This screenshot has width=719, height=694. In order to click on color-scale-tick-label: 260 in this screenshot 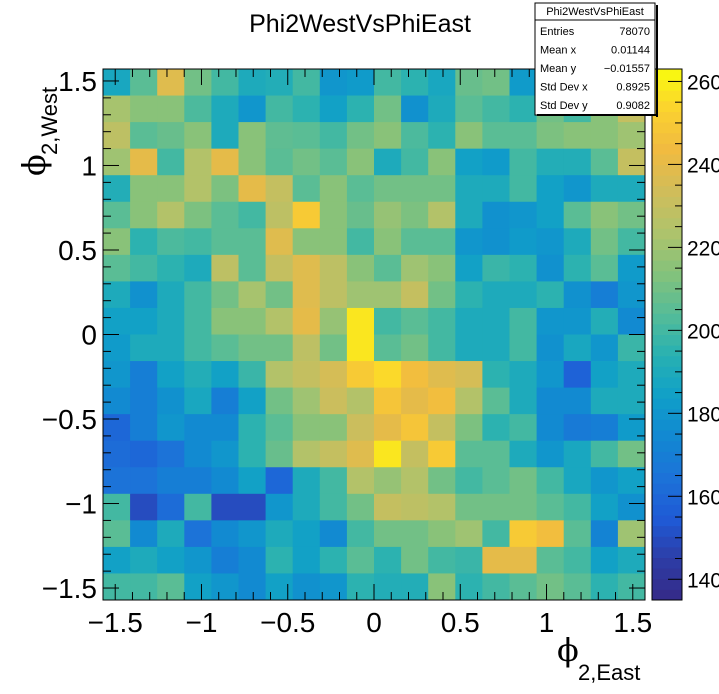, I will do `click(703, 82)`.